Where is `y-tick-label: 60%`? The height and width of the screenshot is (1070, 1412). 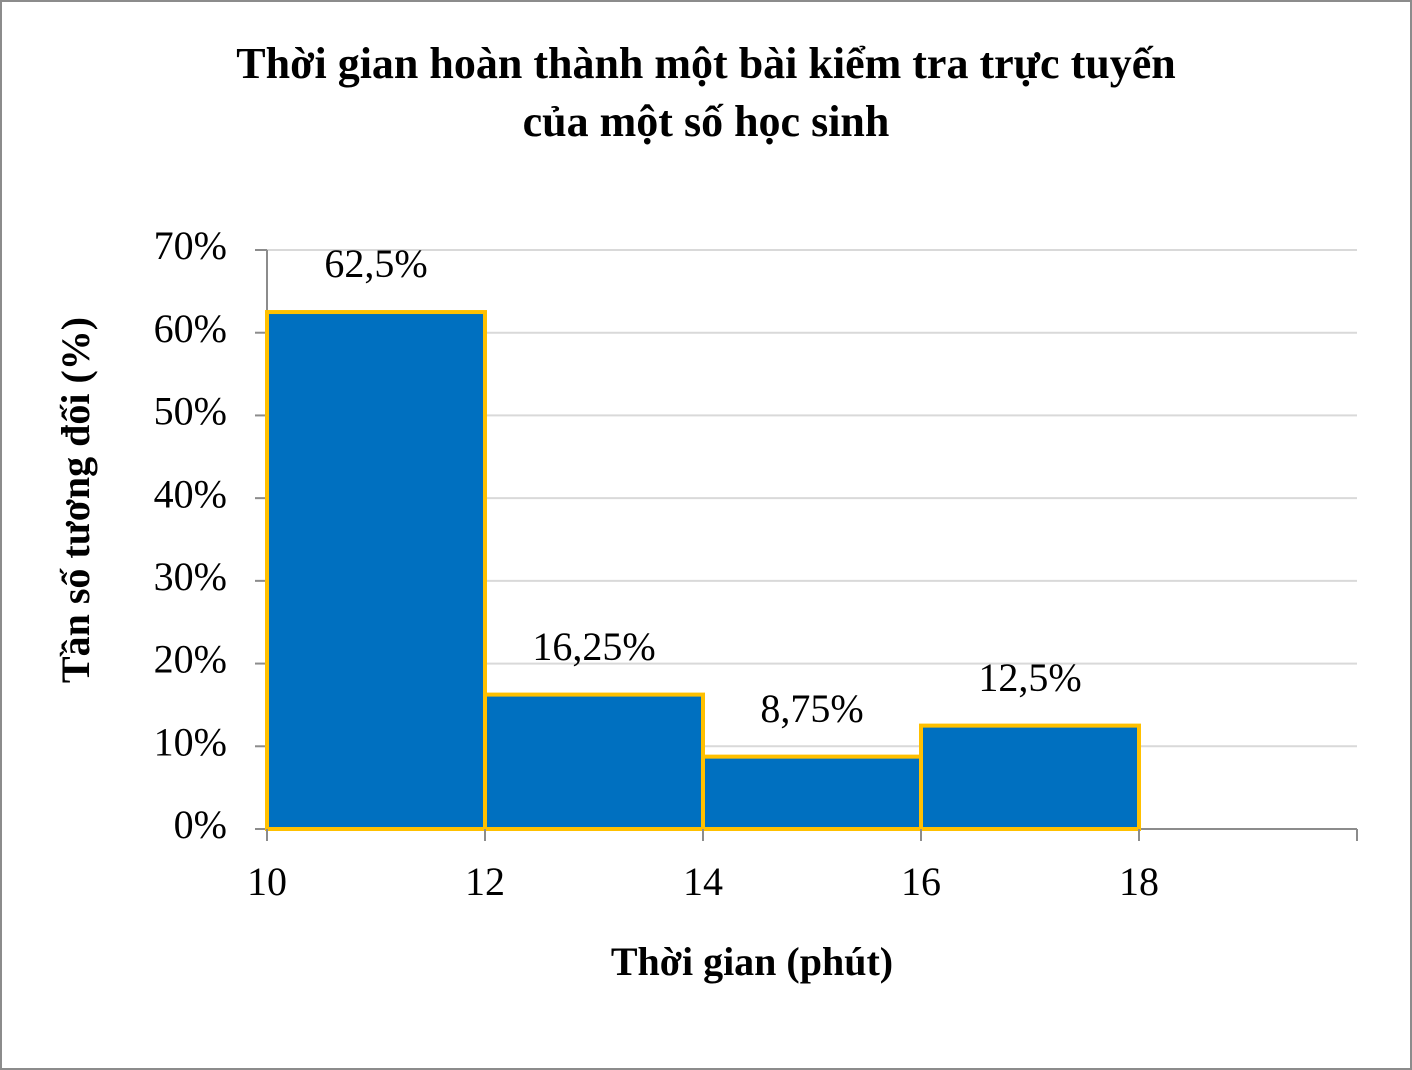
y-tick-label: 60% is located at coordinates (190, 328).